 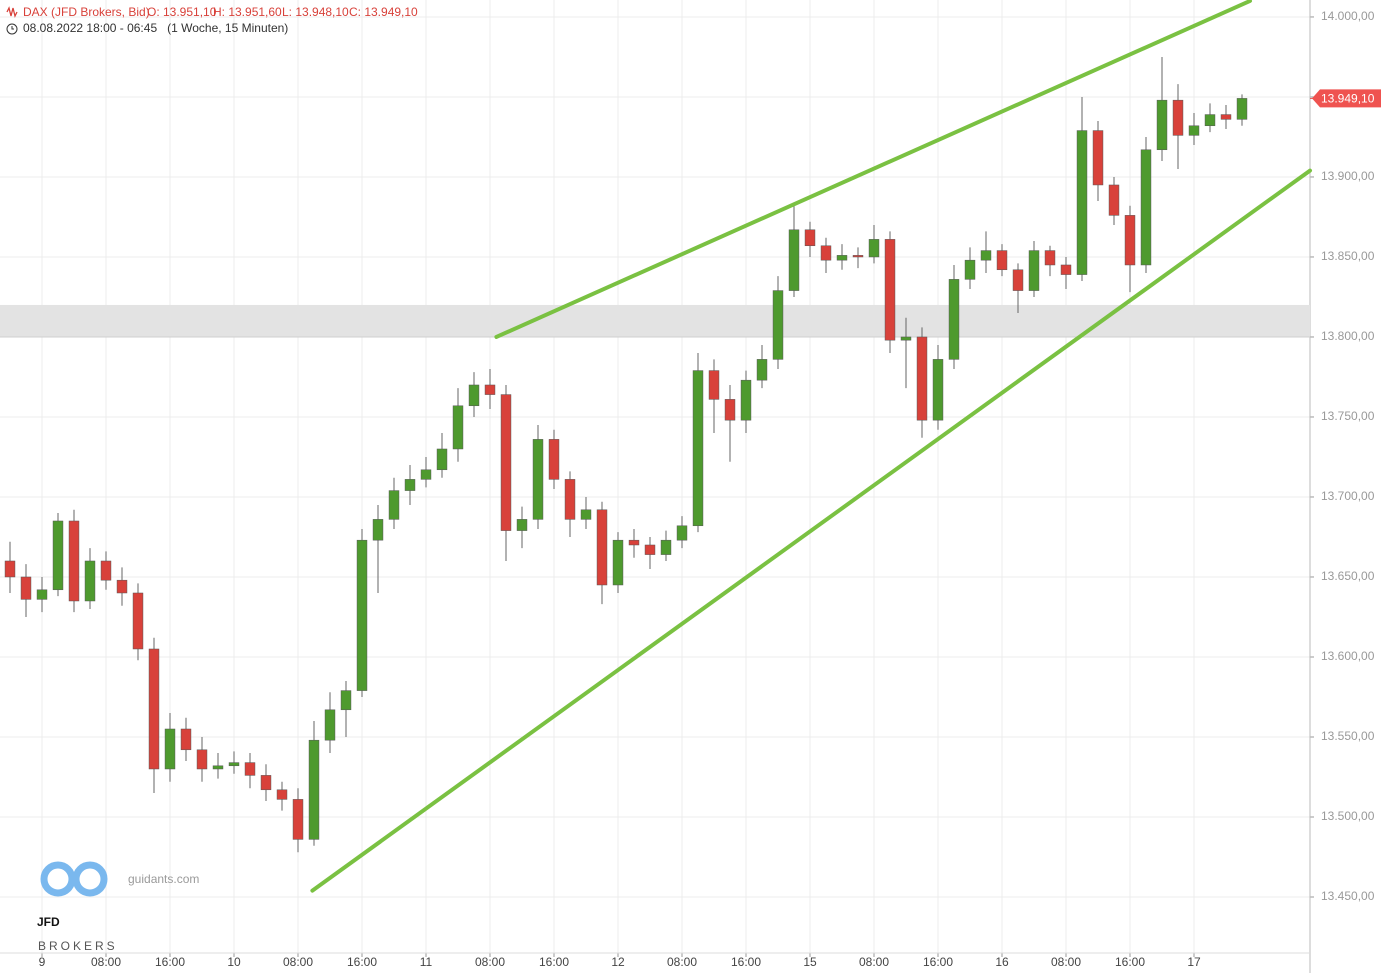 I want to click on low-value: L: 13.948,10, so click(x=315, y=12).